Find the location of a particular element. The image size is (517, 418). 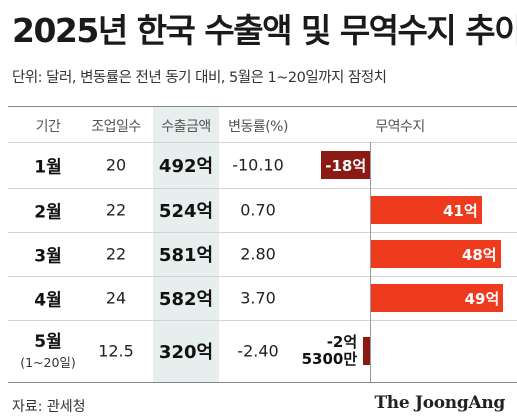

balance-bar: -18억 is located at coordinates (345, 165).